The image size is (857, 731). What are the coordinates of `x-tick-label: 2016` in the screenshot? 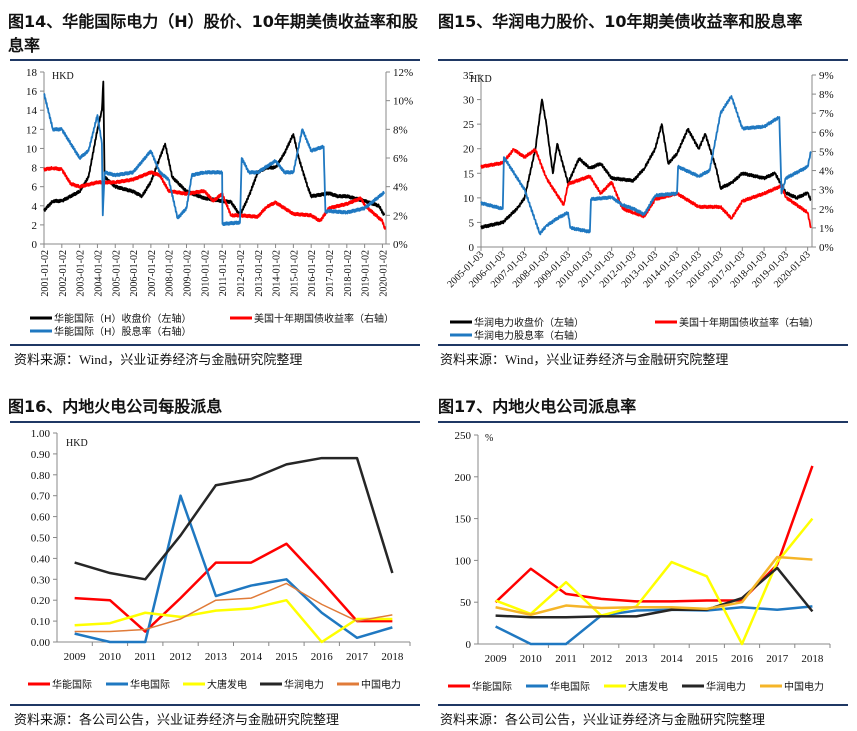 It's located at (322, 657).